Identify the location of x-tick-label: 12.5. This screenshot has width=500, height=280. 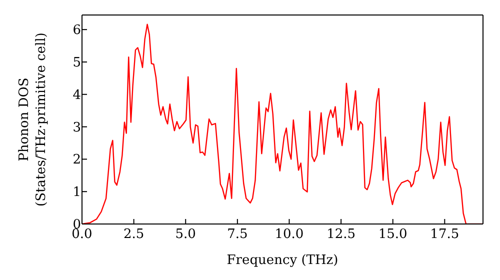
(341, 234).